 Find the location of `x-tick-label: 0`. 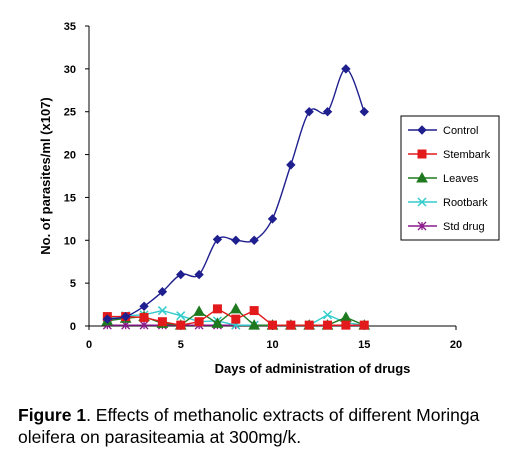

x-tick-label: 0 is located at coordinates (89, 345).